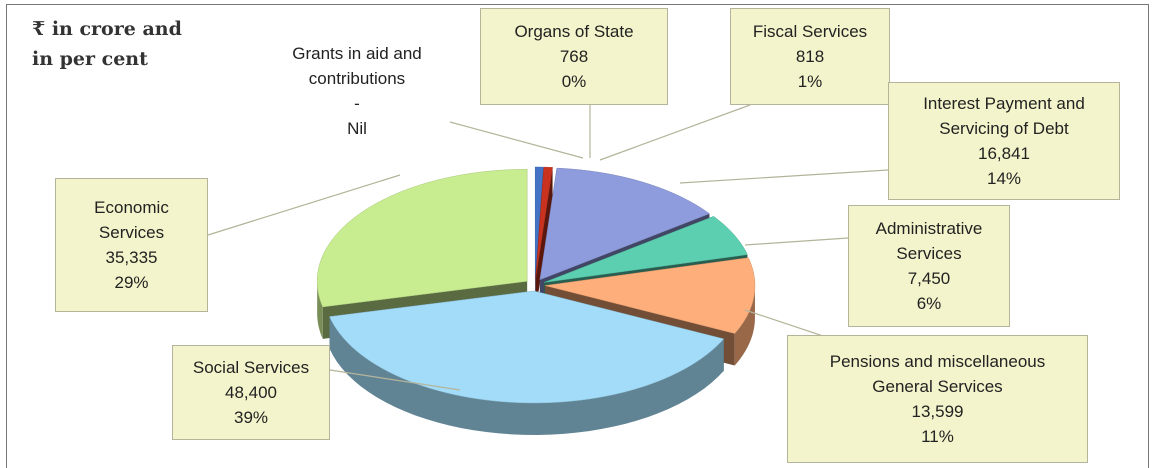  What do you see at coordinates (251, 367) in the screenshot?
I see `callout-categories: Social Services` at bounding box center [251, 367].